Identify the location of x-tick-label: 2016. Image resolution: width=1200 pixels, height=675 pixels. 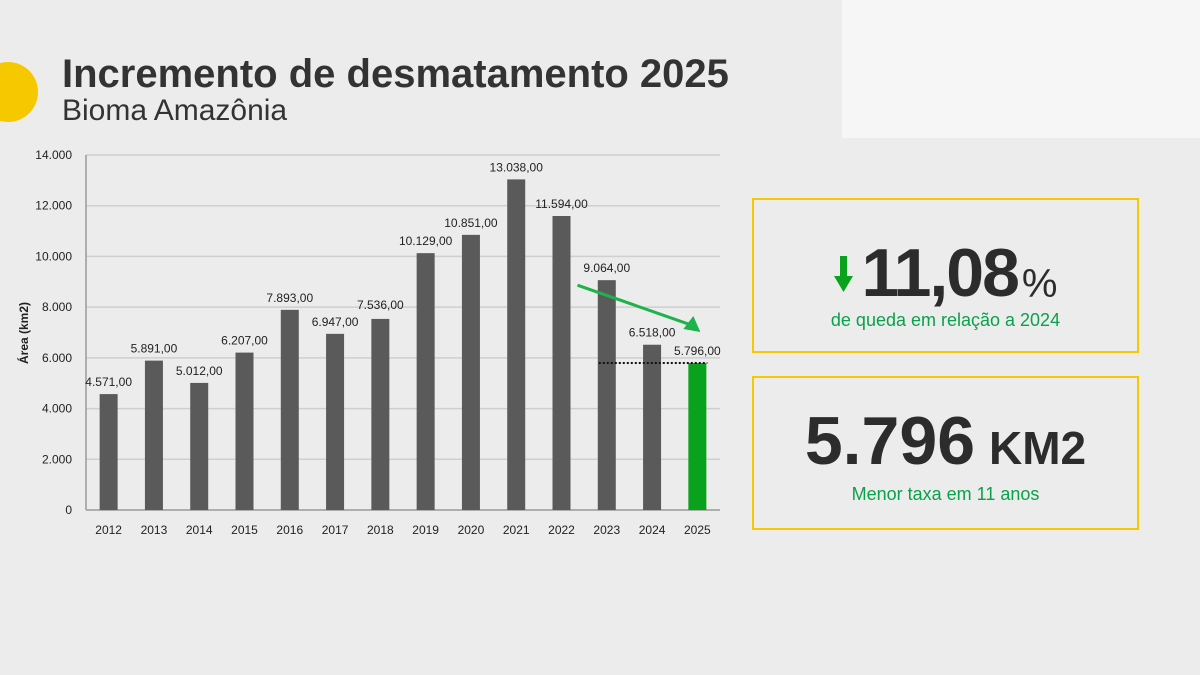
(289, 530).